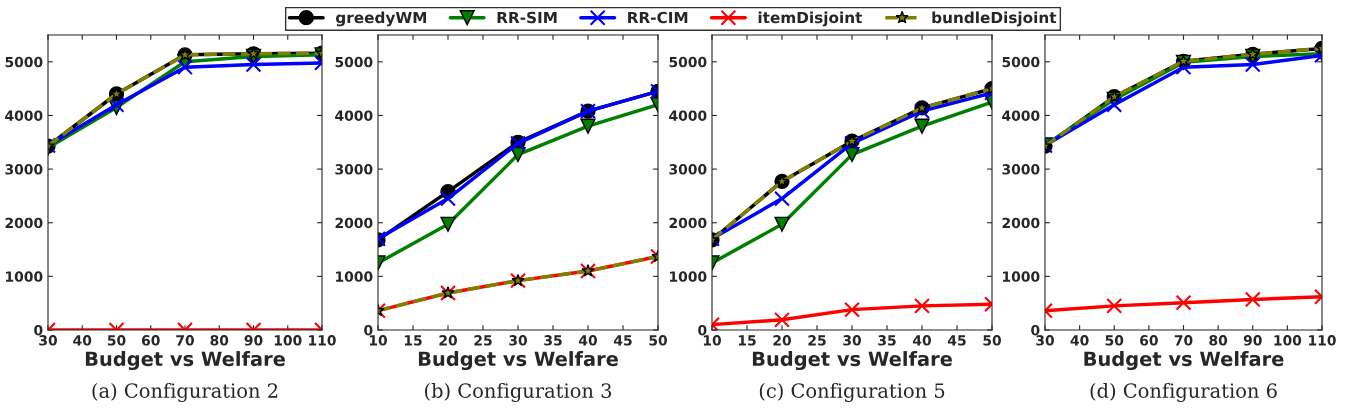 This screenshot has width=1346, height=410. Describe the element at coordinates (658, 17) in the screenshot. I see `legend-label: RR-CIM` at that location.